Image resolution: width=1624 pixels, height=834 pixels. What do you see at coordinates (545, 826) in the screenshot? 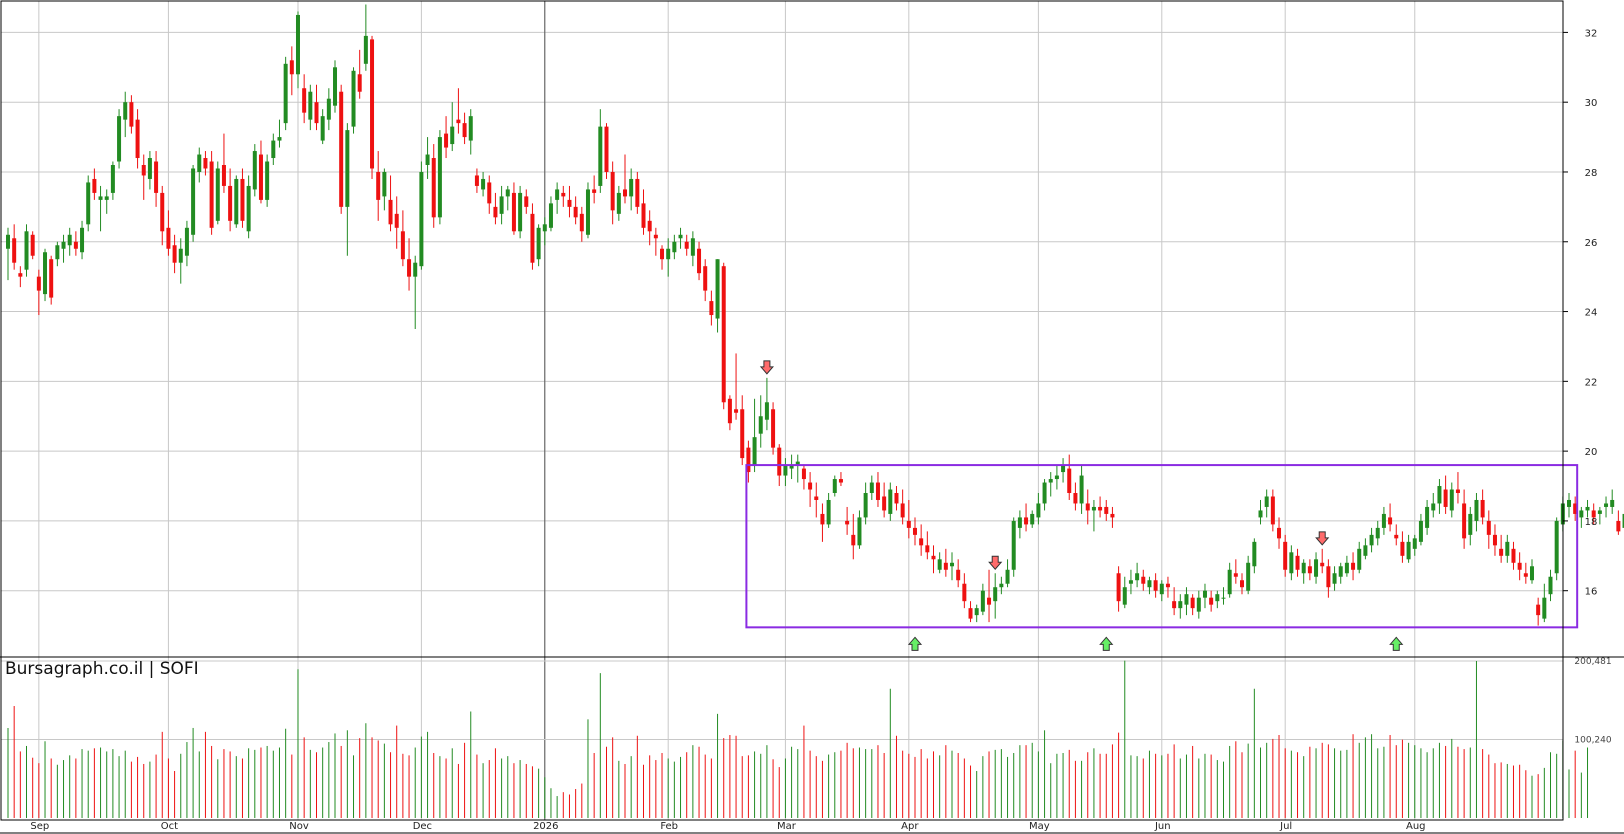
I see `month-label: 2026` at bounding box center [545, 826].